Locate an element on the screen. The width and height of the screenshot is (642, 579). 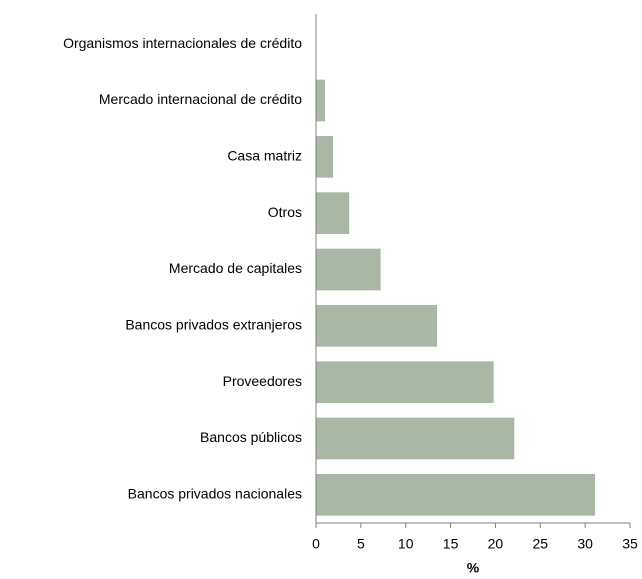
y-tick-label: Bancos privados nacionales is located at coordinates (215, 494).